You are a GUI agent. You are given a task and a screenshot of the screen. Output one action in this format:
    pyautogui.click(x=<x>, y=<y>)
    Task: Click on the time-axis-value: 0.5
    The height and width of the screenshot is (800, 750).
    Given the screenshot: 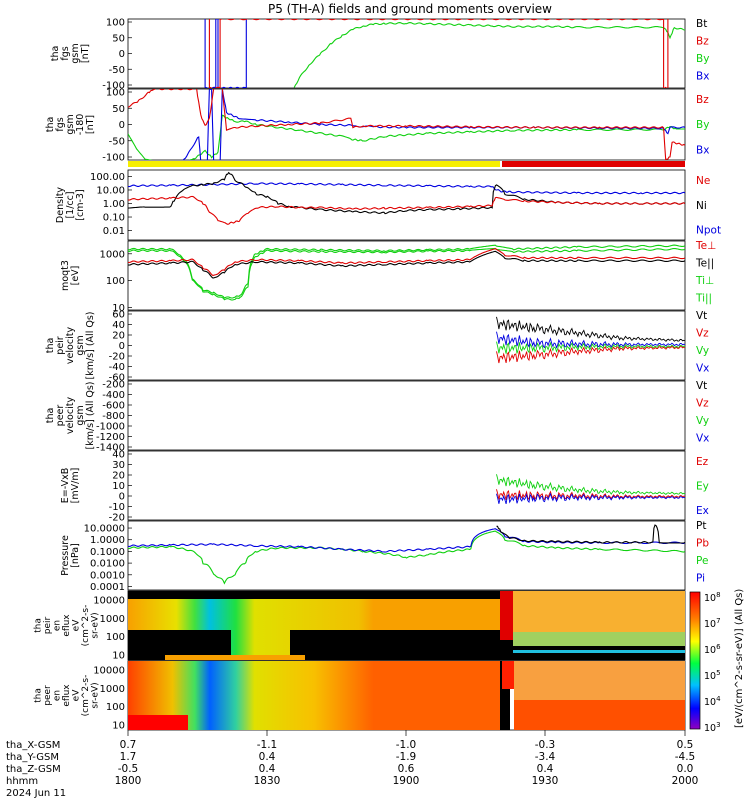 What is the action you would take?
    pyautogui.click(x=685, y=745)
    